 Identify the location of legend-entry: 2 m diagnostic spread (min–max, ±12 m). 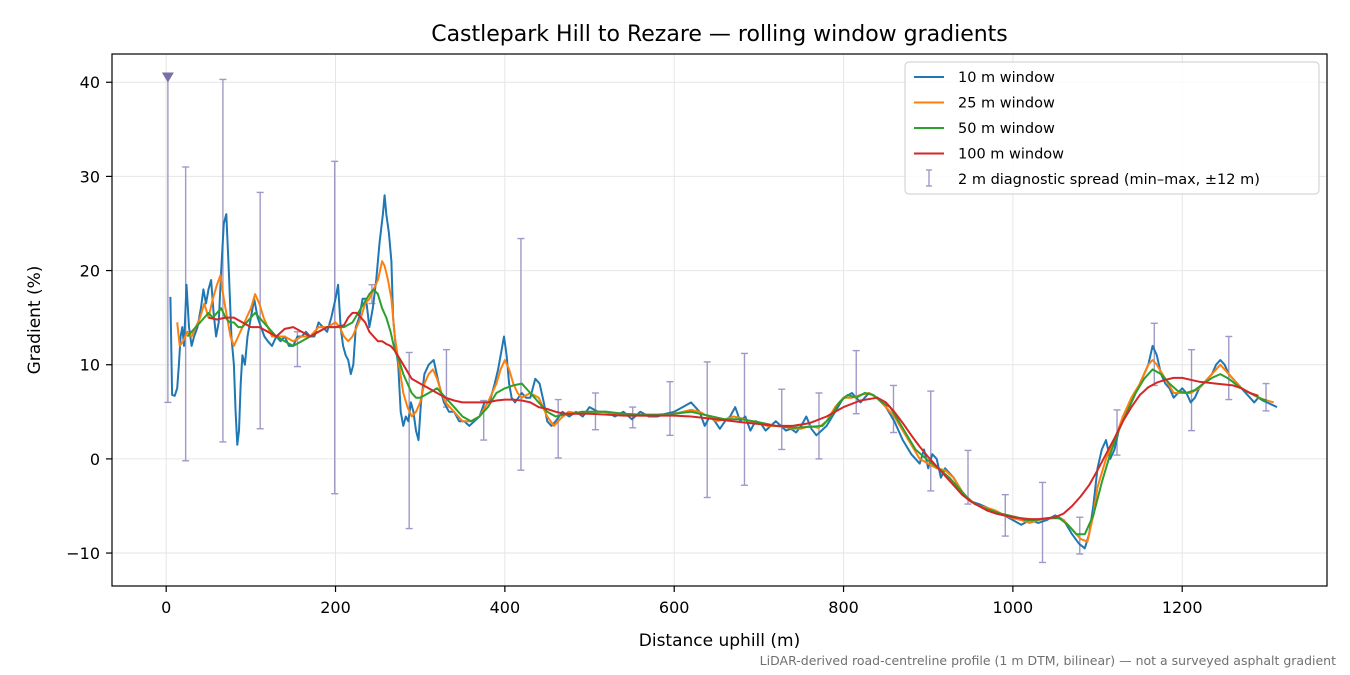
(1093, 178).